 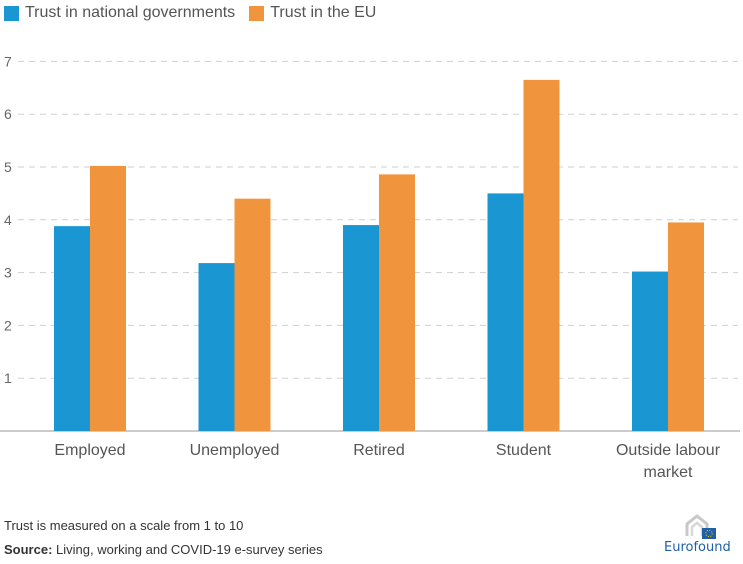 I want to click on y-tick-label-3: 3, so click(x=8, y=273).